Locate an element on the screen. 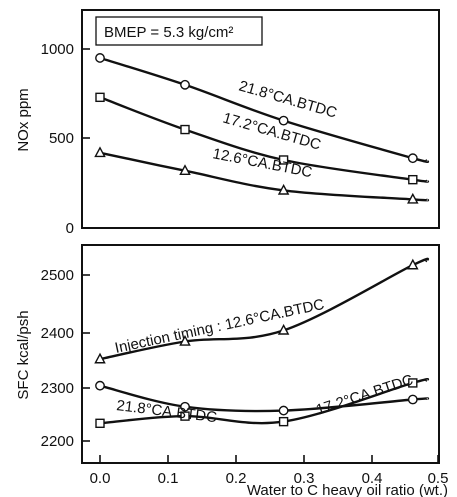 This screenshot has width=457, height=497. x-tick-label: 0.3 is located at coordinates (304, 478).